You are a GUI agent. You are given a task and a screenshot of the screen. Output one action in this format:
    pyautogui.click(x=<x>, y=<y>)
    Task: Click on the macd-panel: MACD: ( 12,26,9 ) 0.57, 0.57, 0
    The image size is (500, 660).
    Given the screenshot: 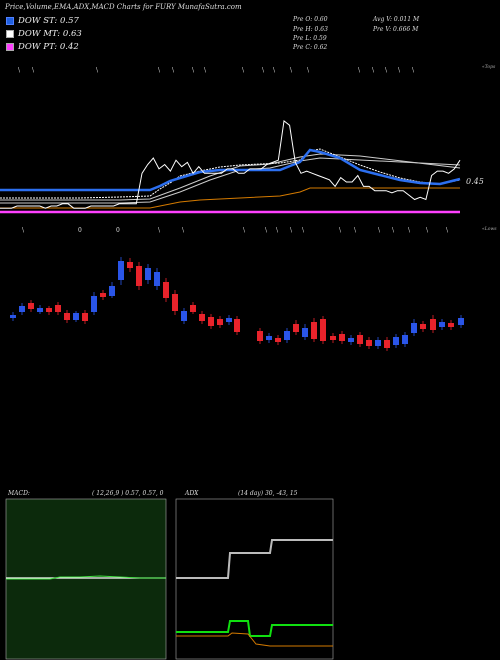 What is the action you would take?
    pyautogui.click(x=86, y=575)
    